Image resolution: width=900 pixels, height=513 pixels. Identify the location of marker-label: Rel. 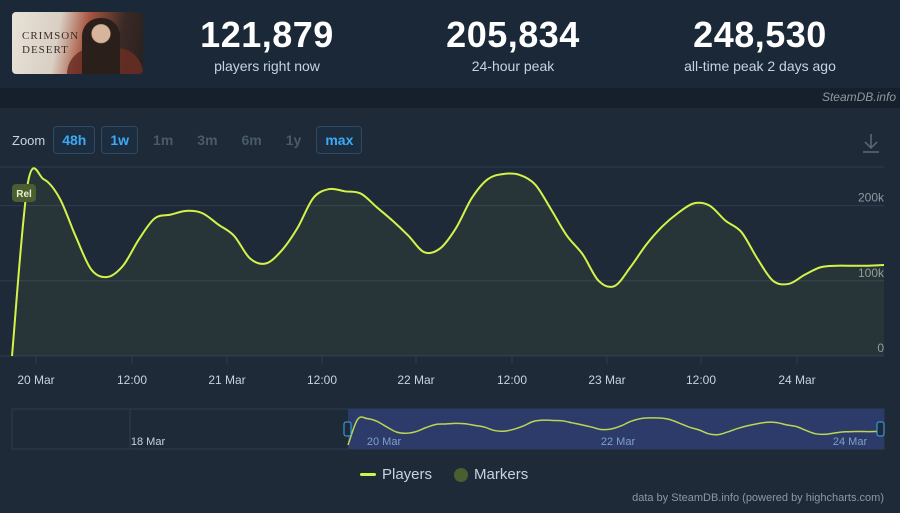
(24, 194).